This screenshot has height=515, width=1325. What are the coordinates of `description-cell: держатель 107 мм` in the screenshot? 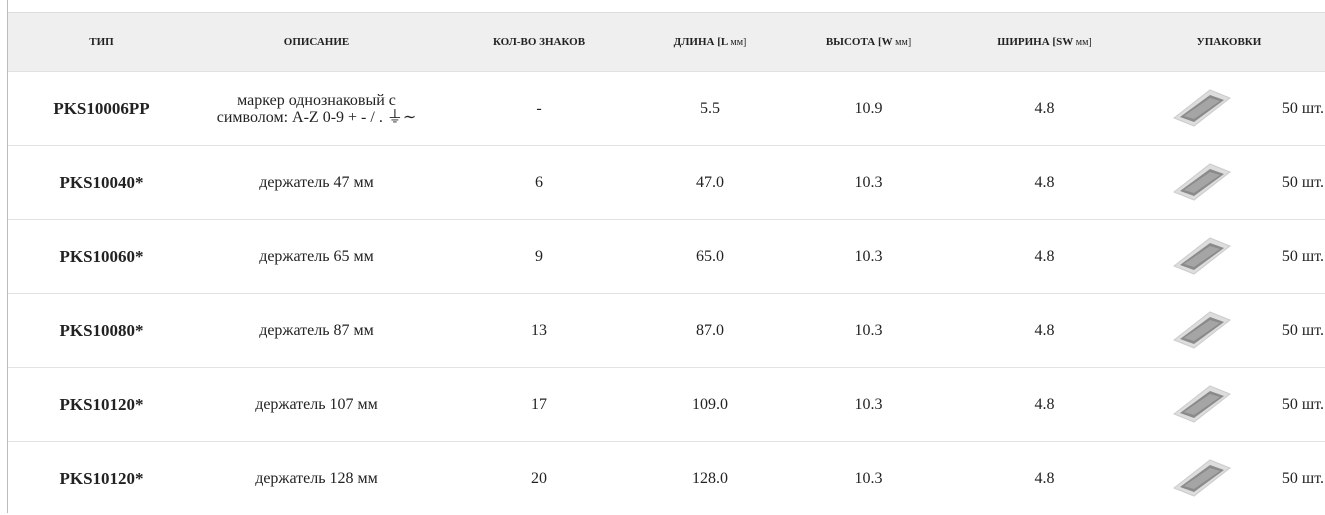 It's located at (316, 405).